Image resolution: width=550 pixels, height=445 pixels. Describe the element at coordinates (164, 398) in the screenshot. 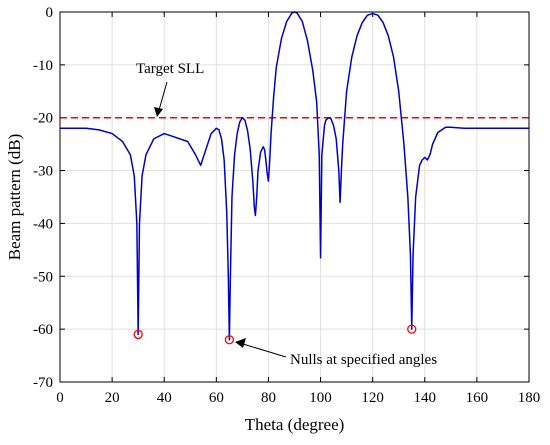

I see `x-tick-label: 40` at that location.